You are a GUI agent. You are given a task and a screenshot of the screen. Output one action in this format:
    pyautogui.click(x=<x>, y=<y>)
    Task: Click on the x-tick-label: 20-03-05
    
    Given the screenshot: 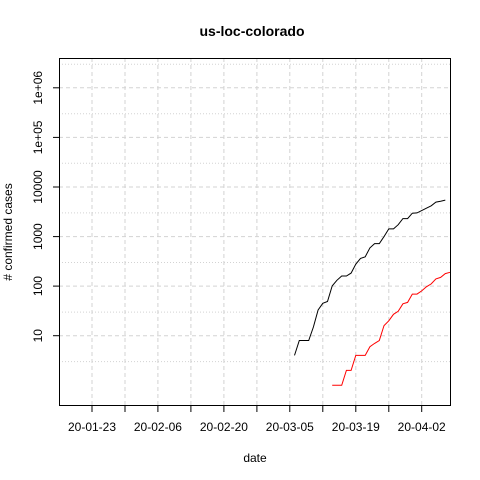 What is the action you would take?
    pyautogui.click(x=290, y=427)
    